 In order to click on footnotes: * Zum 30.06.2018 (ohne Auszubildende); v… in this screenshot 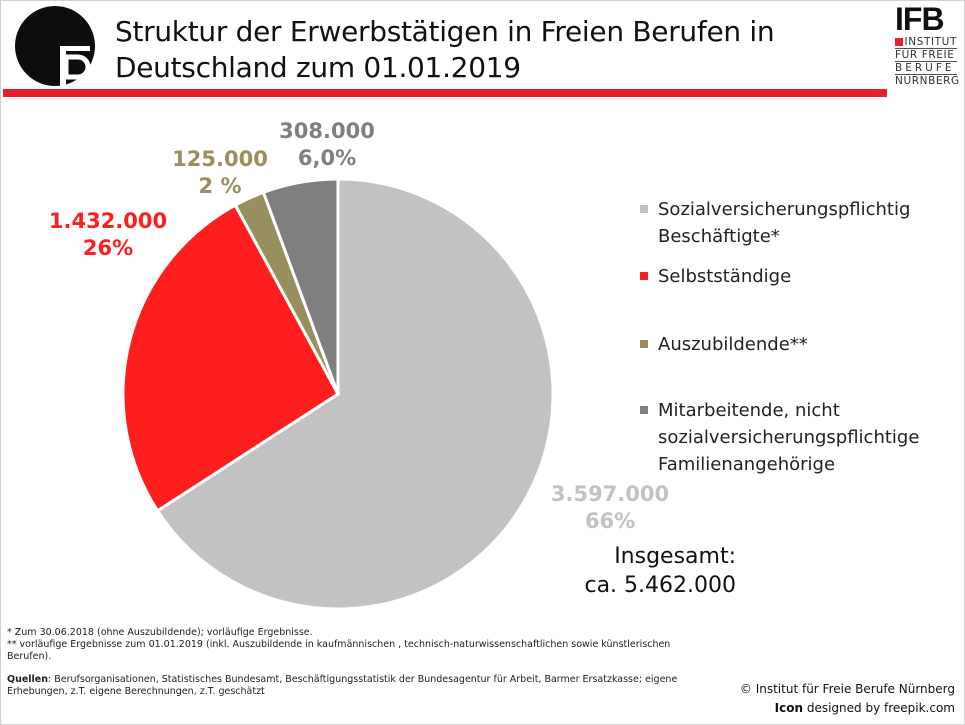, I will do `click(359, 645)`.